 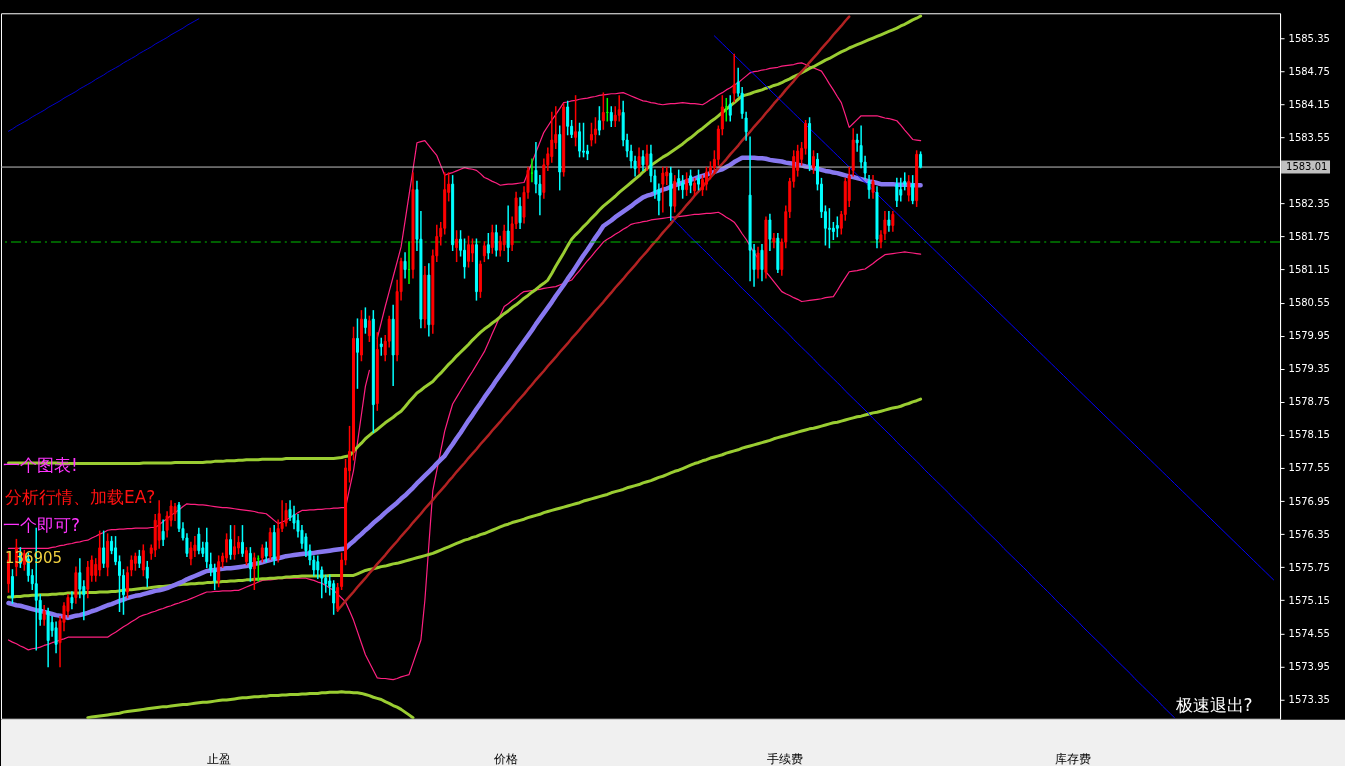 I want to click on y-tick-label: 1578.15, so click(x=1309, y=435).